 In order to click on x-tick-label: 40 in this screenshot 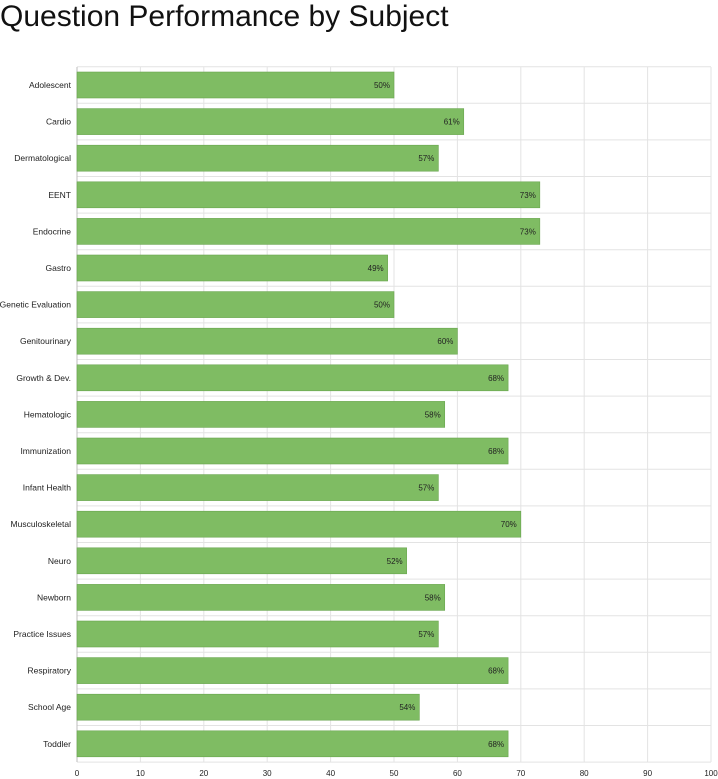, I will do `click(330, 773)`.